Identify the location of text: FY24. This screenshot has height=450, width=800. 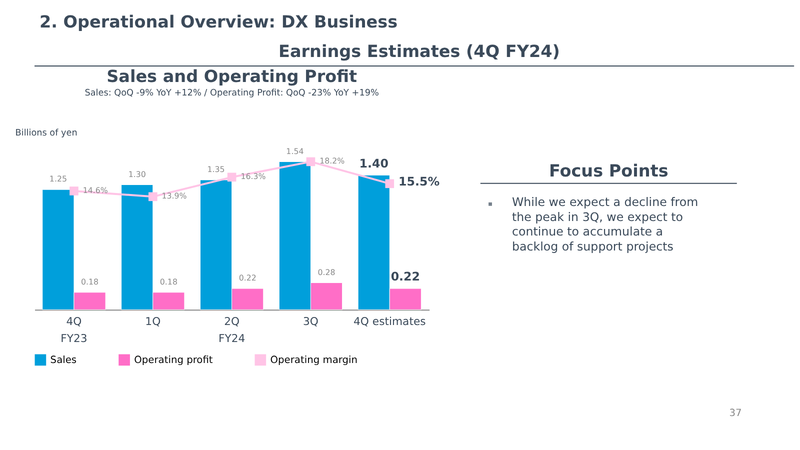
(232, 339).